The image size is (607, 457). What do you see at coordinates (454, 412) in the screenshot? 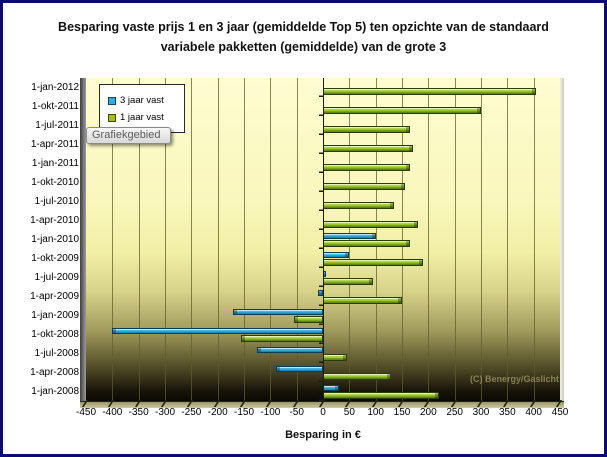
I see `x-axis-tick-label: 250` at bounding box center [454, 412].